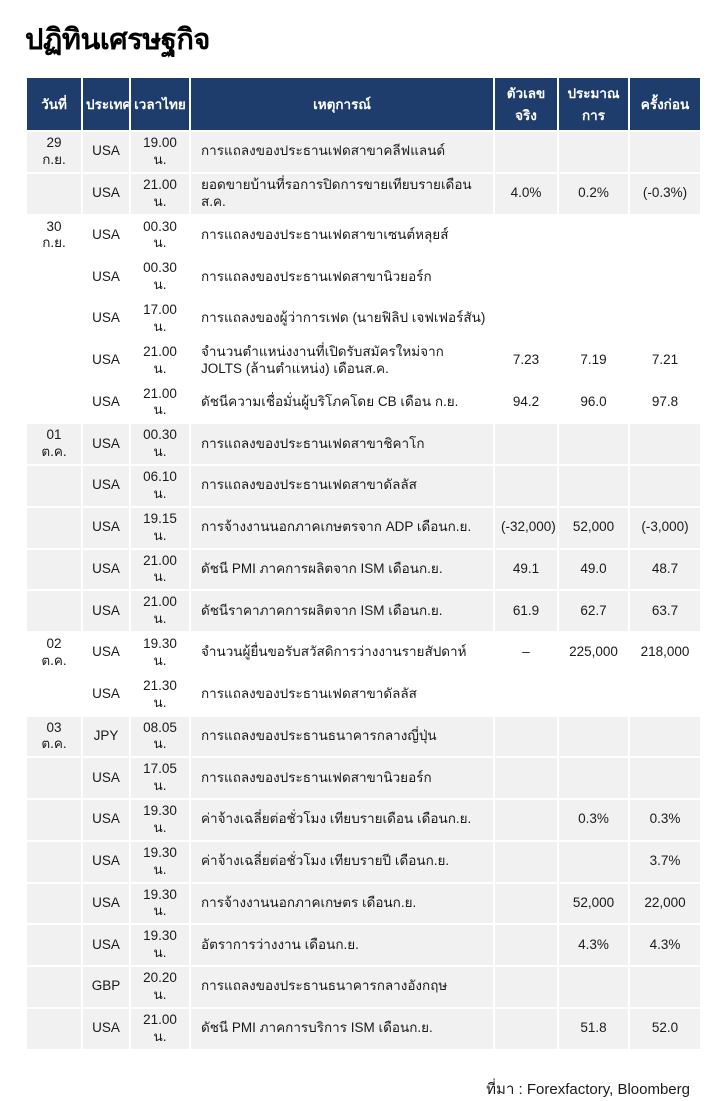 This screenshot has width=715, height=1101. I want to click on cell-actual: –, so click(526, 653).